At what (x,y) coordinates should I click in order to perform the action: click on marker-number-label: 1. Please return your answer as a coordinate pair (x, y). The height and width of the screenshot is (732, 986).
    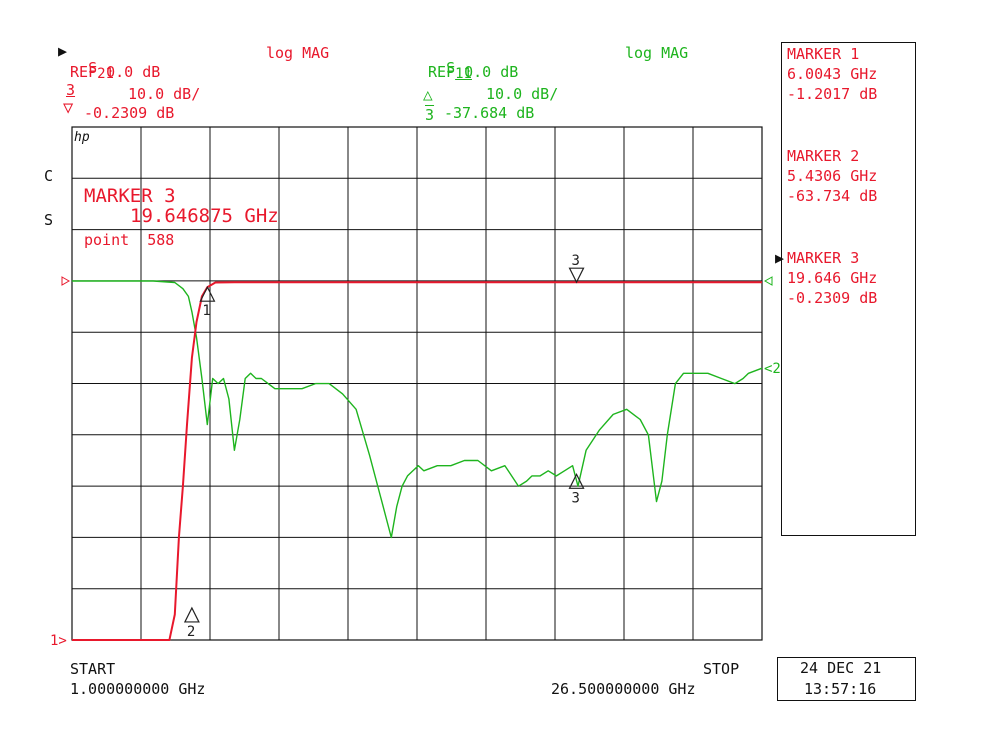
    Looking at the image, I should click on (206, 311).